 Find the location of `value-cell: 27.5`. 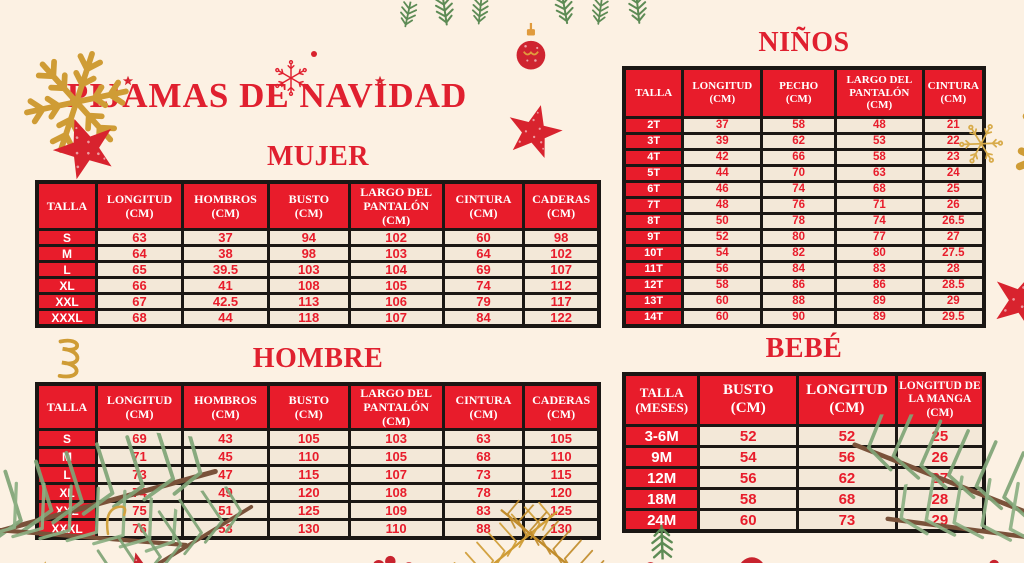

value-cell: 27.5 is located at coordinates (953, 253).